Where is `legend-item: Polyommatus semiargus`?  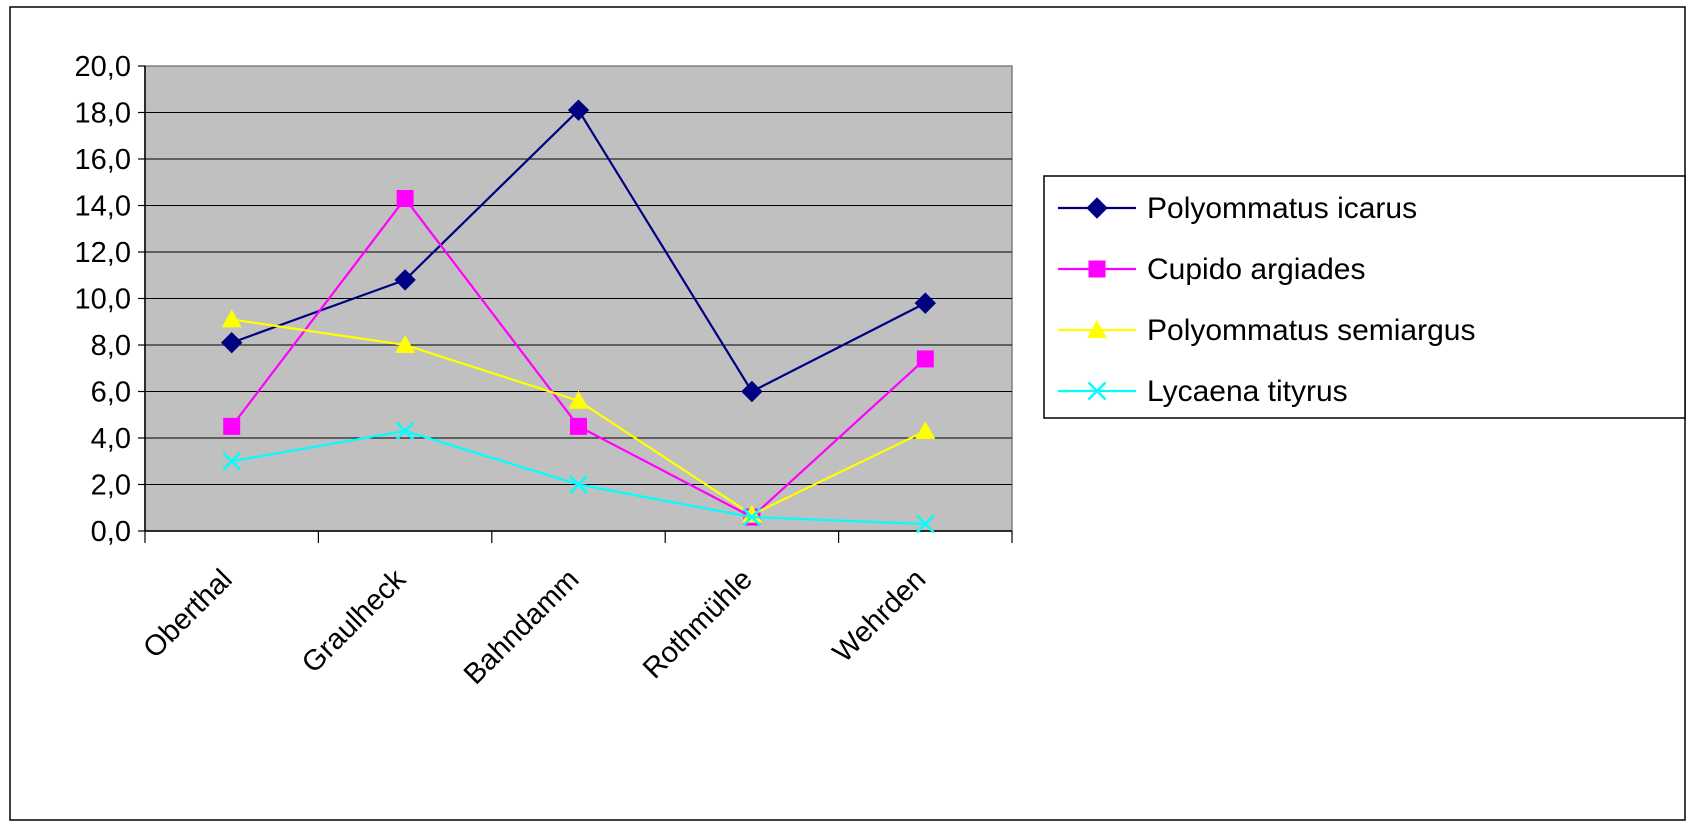 legend-item: Polyommatus semiargus is located at coordinates (1266, 330).